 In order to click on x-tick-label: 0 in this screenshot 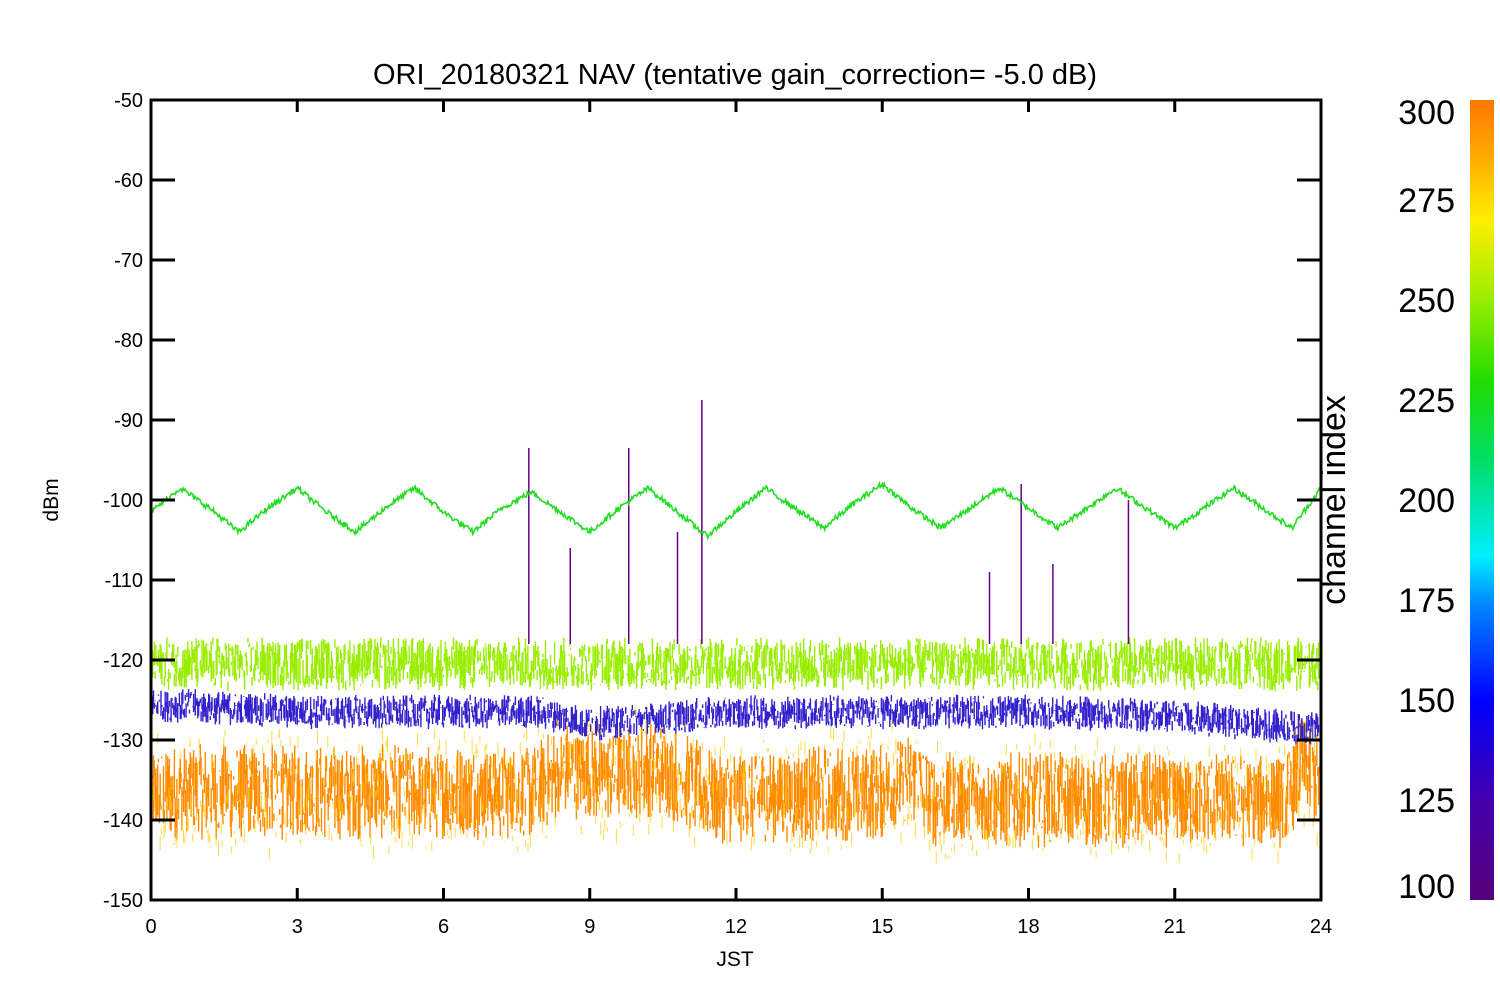, I will do `click(150, 927)`.